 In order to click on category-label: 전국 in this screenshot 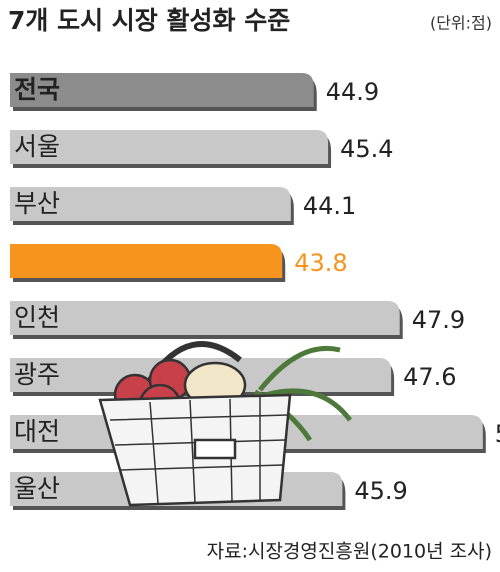, I will do `click(37, 89)`.